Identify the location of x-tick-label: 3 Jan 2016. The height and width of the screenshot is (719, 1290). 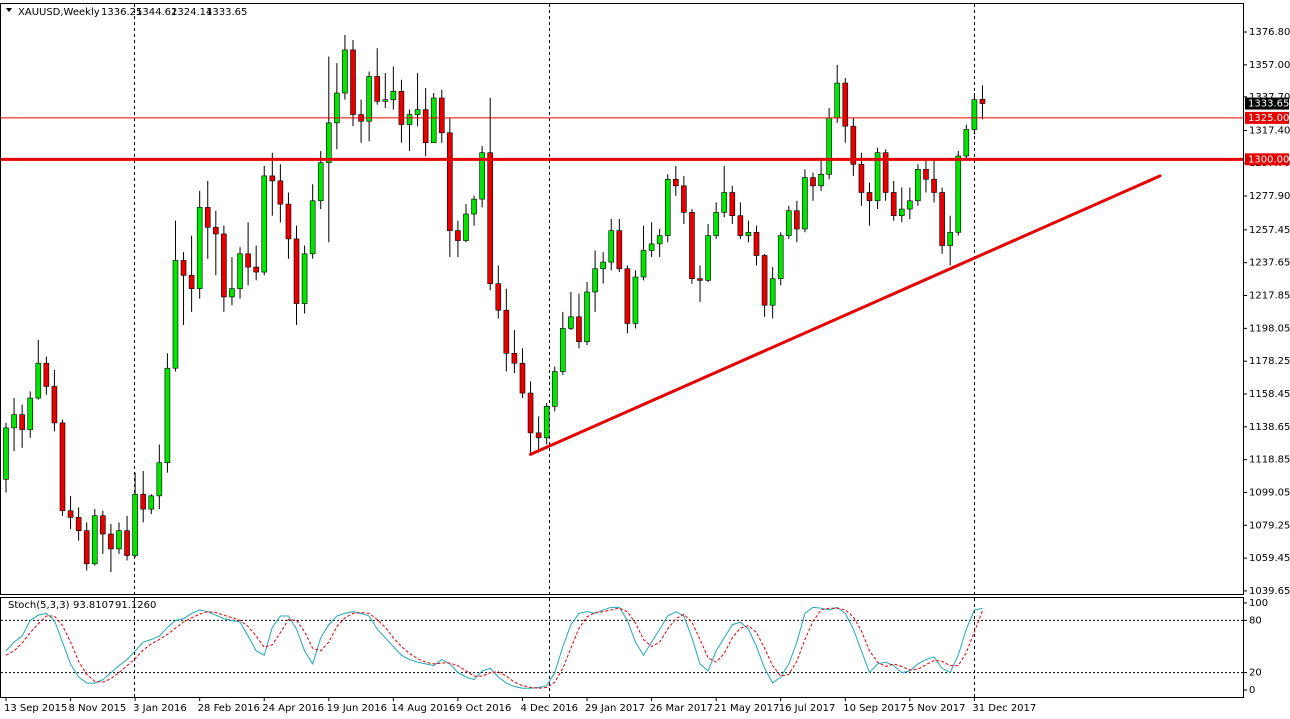
(160, 708).